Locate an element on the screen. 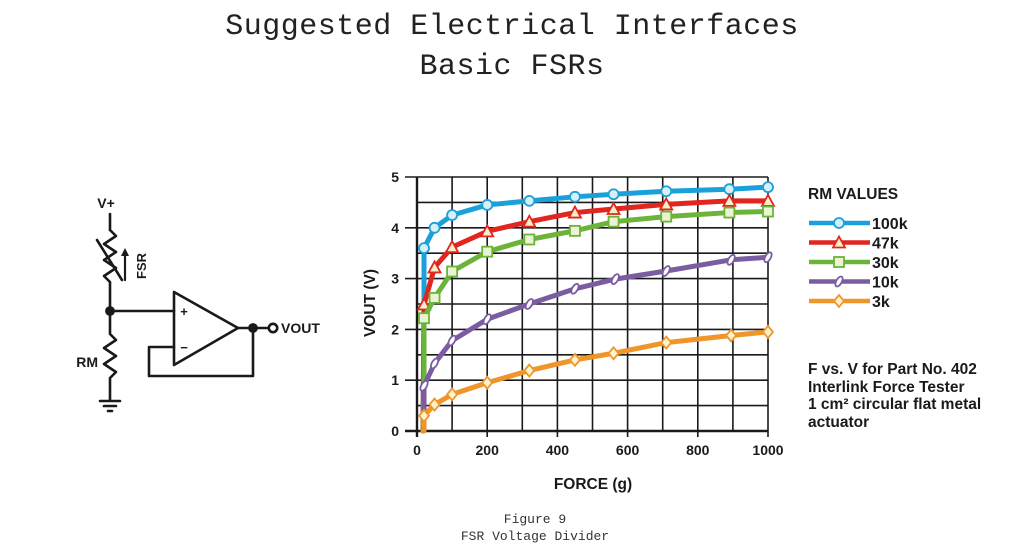 The height and width of the screenshot is (559, 1024). ground-icon is located at coordinates (110, 406).